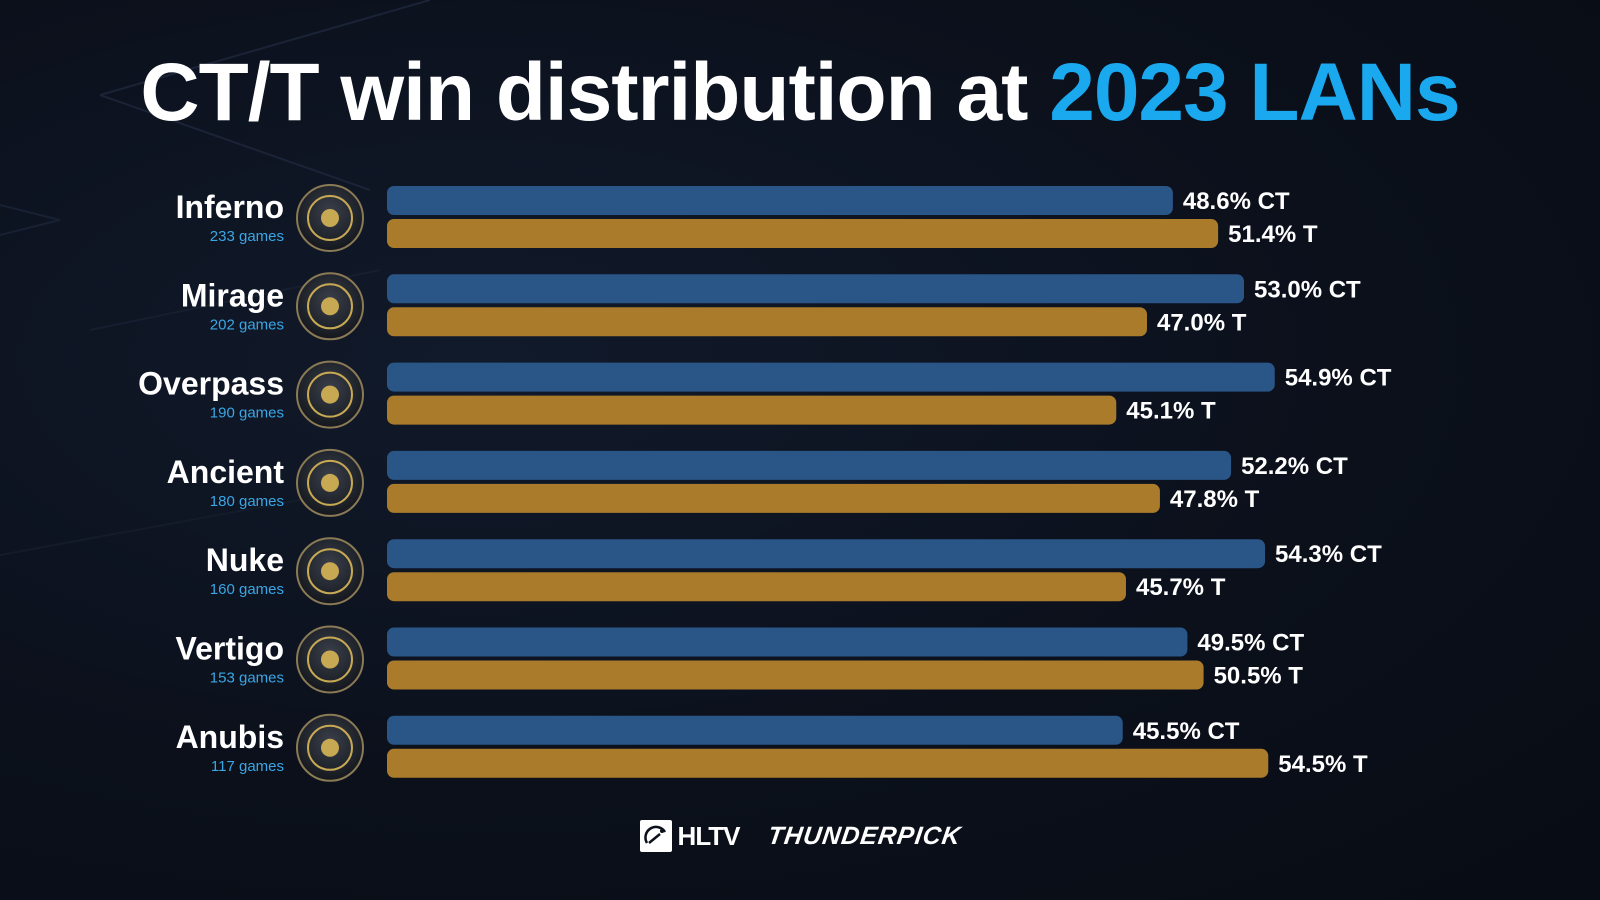 Image resolution: width=1600 pixels, height=900 pixels. Describe the element at coordinates (864, 835) in the screenshot. I see `thunderpick-logo: THUNDERPICK` at that location.